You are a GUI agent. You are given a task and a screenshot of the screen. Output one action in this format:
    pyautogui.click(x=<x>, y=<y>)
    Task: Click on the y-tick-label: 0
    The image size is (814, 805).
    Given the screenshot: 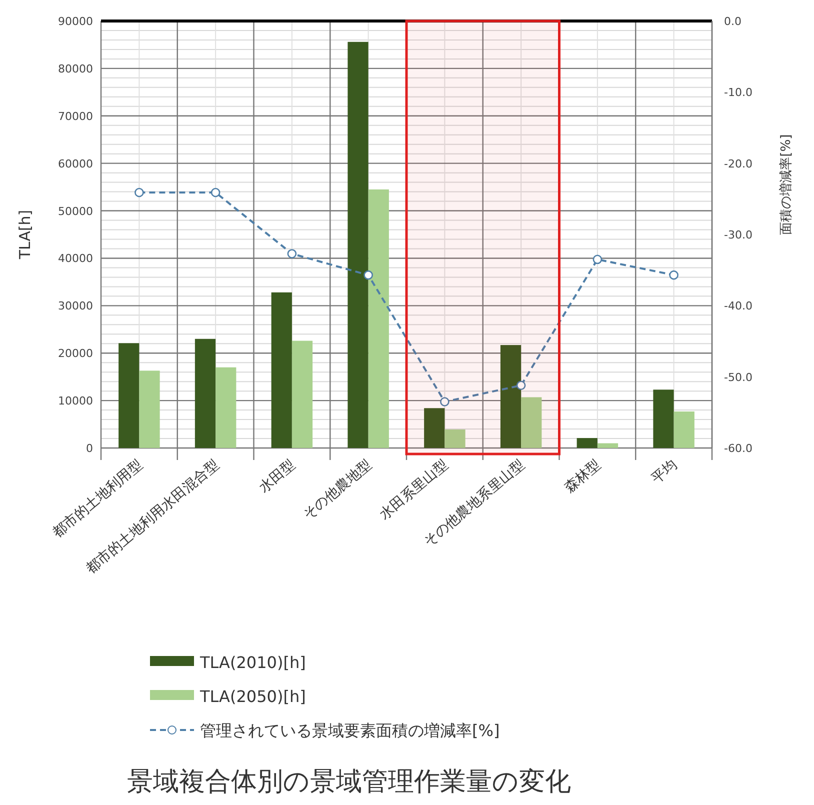 What is the action you would take?
    pyautogui.click(x=89, y=448)
    